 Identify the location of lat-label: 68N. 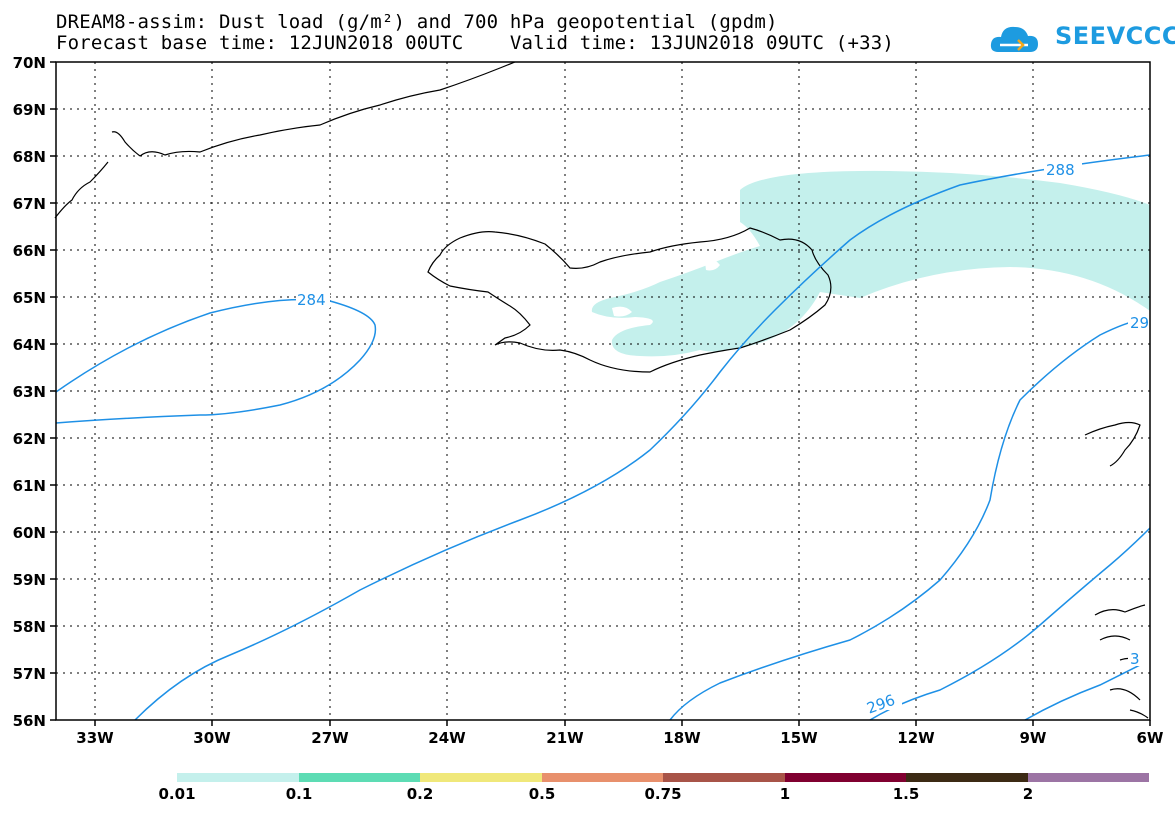
(29, 157).